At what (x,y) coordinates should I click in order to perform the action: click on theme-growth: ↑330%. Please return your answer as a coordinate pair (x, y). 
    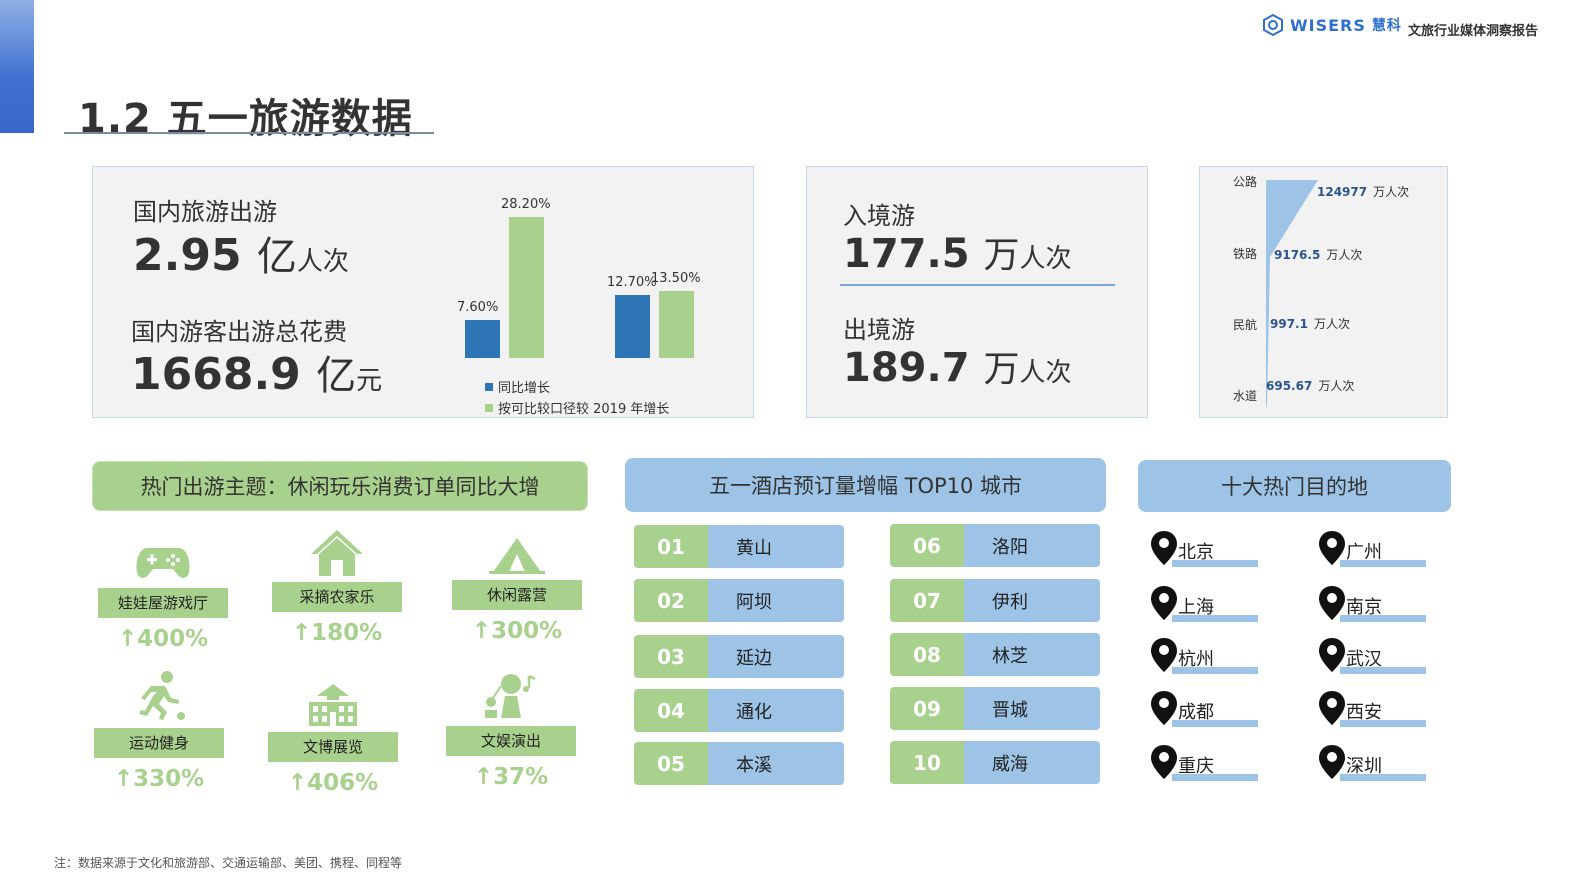
    Looking at the image, I should click on (159, 779).